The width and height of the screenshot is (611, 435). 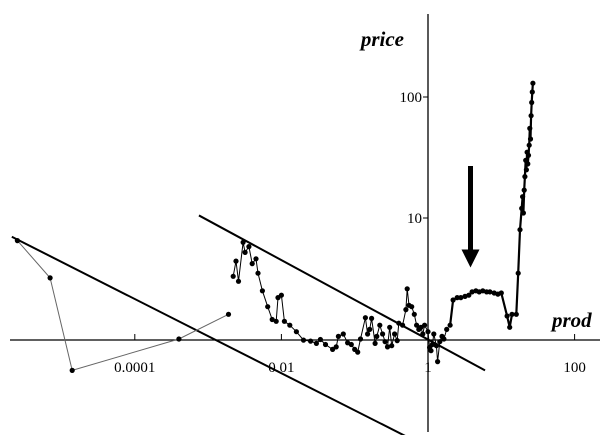 What do you see at coordinates (134, 368) in the screenshot?
I see `x-tick-label: 0.0001` at bounding box center [134, 368].